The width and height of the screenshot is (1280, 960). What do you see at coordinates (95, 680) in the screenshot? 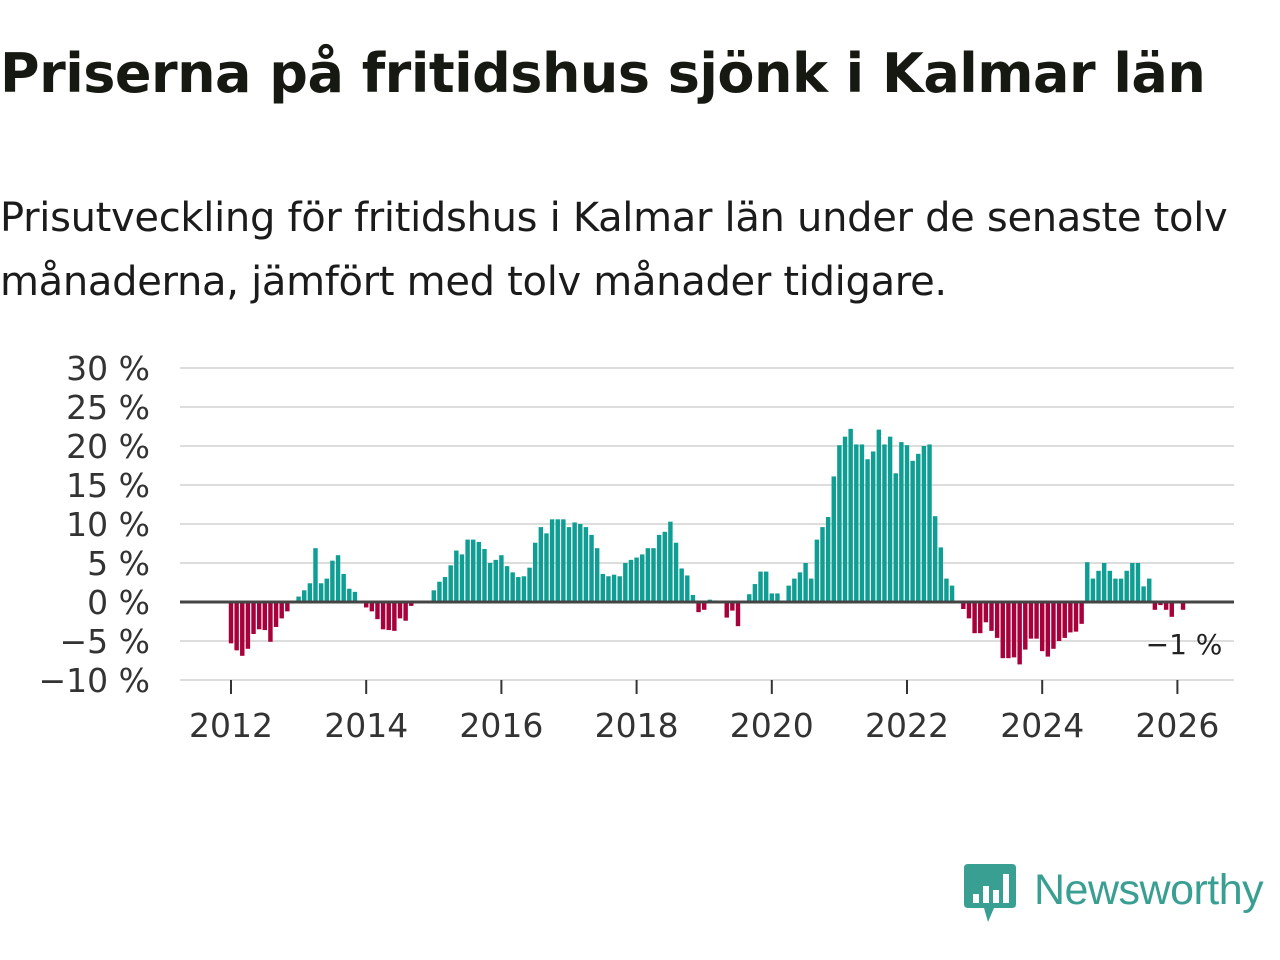
I see `y-tick-label: −10 %` at bounding box center [95, 680].